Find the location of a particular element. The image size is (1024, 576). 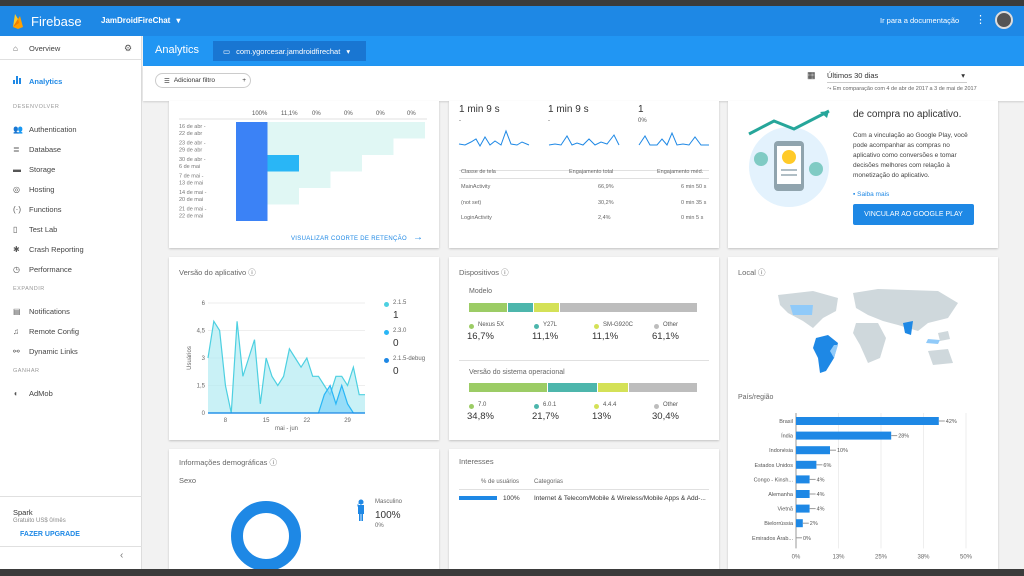

engagement-table-row: MainActivity 66,9% 6 min 50 s is located at coordinates (584, 189).